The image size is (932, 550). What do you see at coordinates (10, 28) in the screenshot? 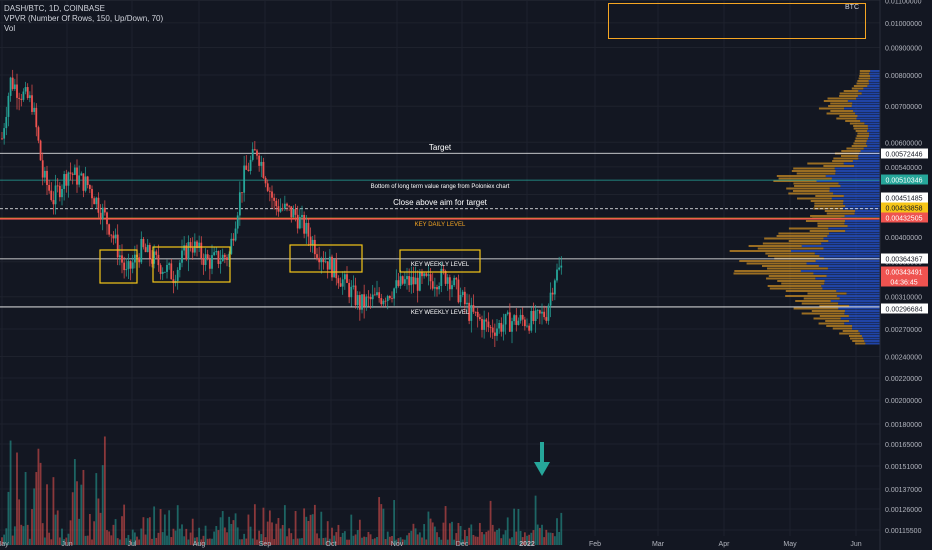
I see `volume-indicator: Vol` at bounding box center [10, 28].